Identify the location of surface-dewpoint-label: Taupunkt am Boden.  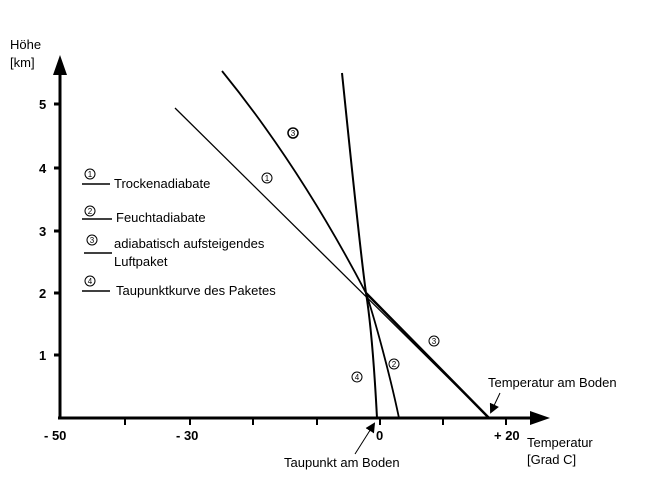
(342, 462).